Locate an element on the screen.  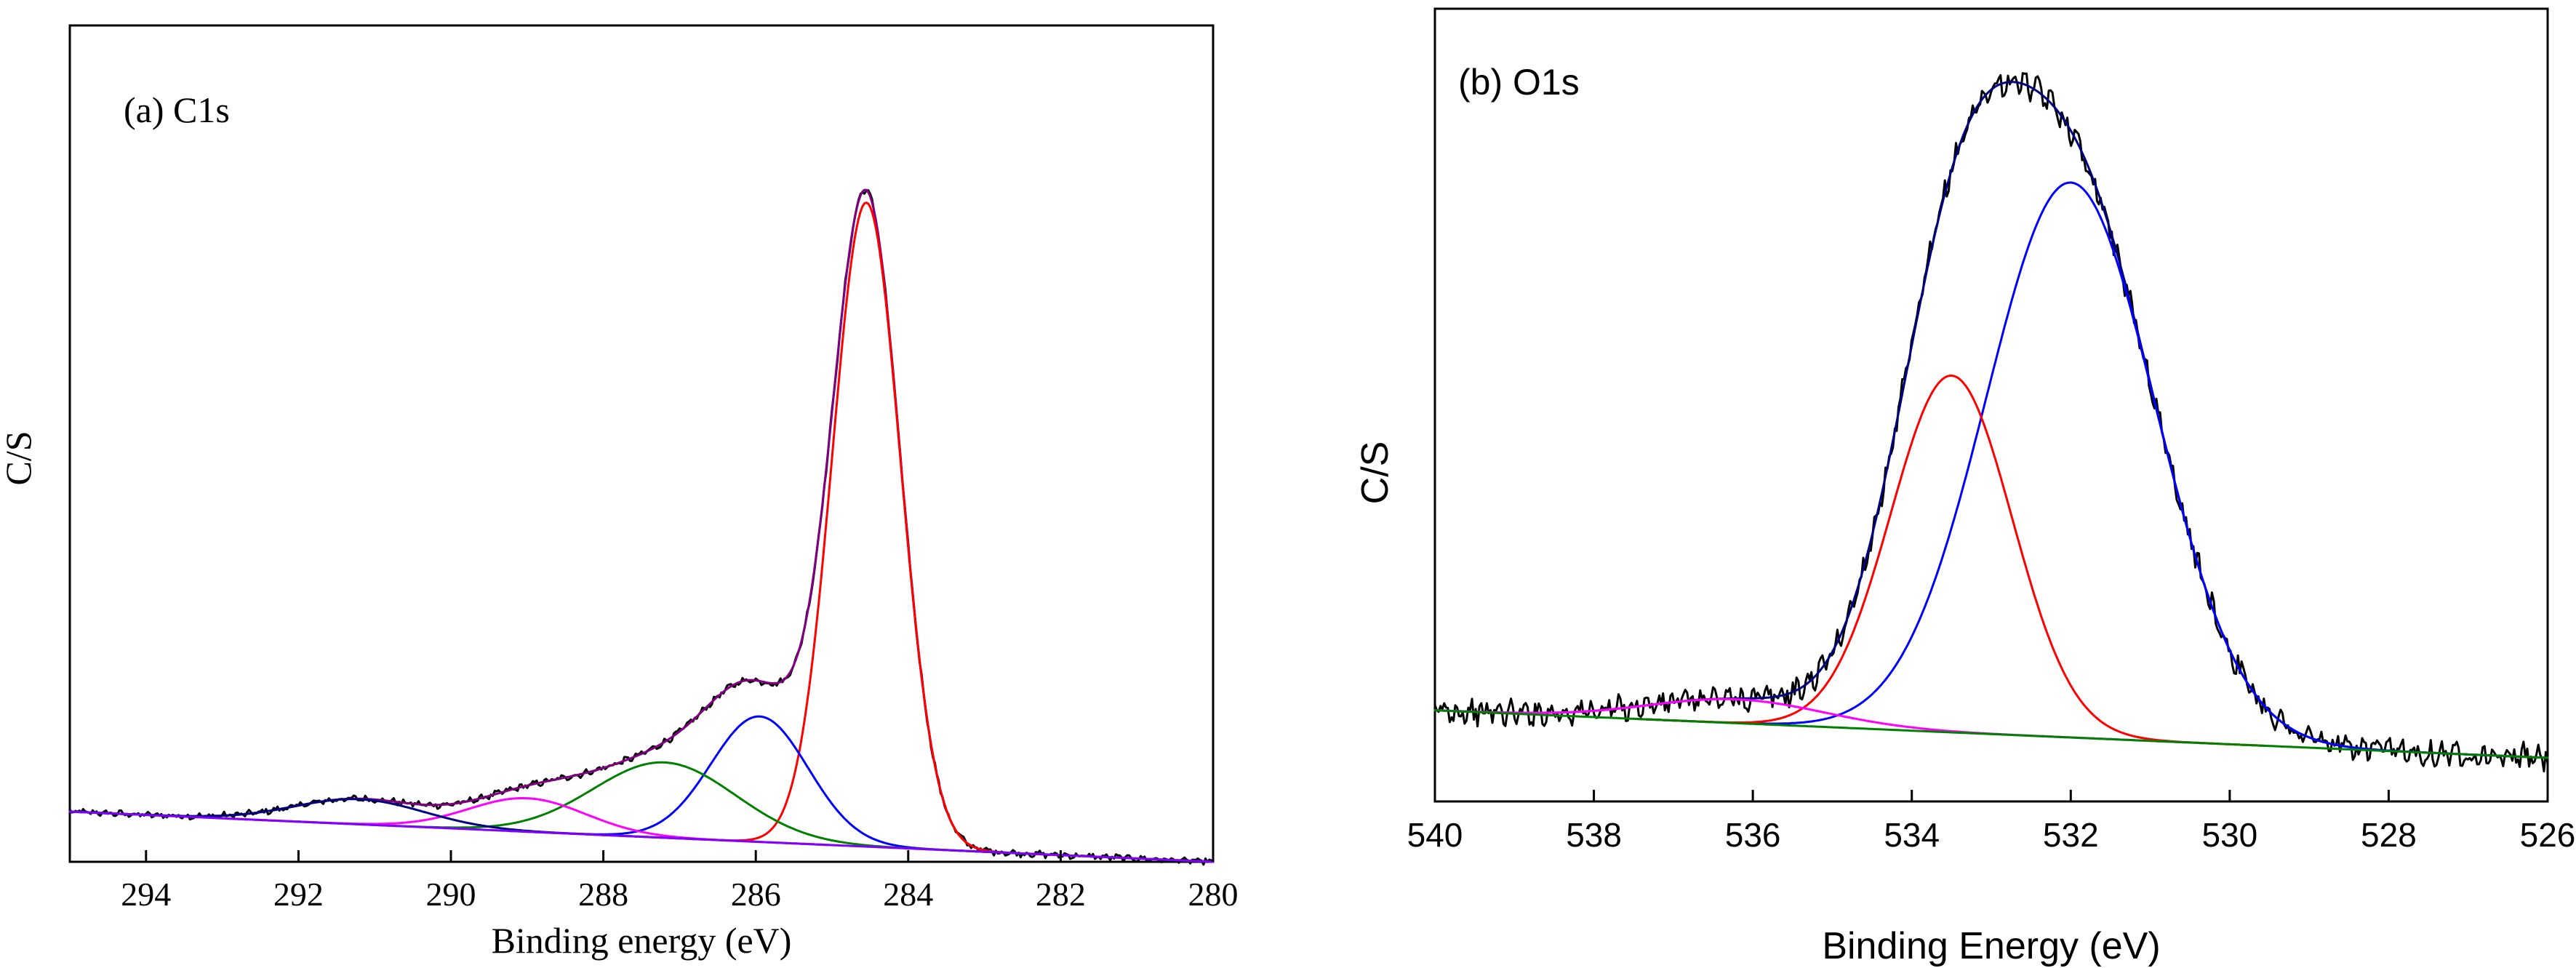
c1s-panel-label: (a) C1s is located at coordinates (177, 109).